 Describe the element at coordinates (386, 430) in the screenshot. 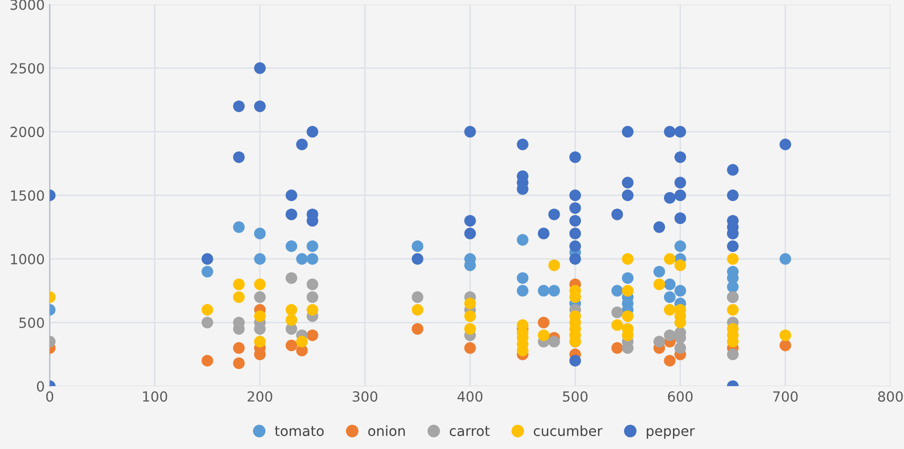

I see `legend-label: onion` at that location.